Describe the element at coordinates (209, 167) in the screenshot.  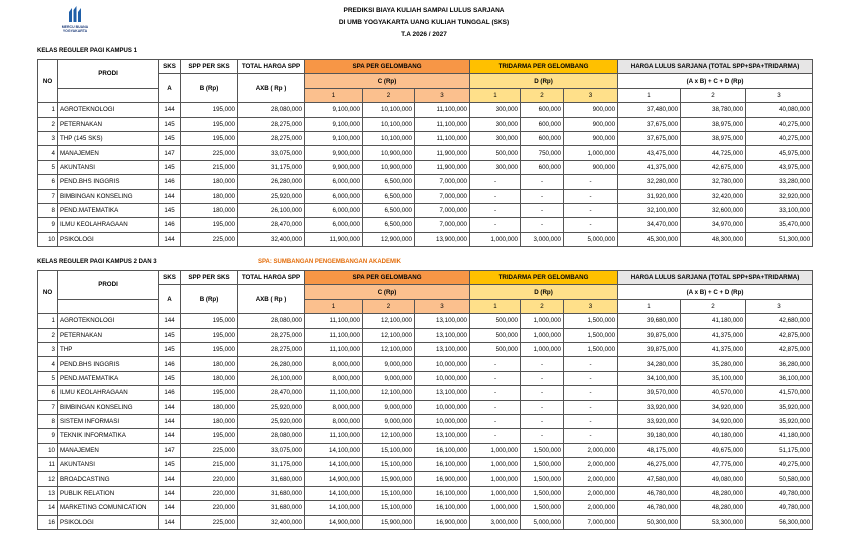
I see `cell: 215,000` at that location.